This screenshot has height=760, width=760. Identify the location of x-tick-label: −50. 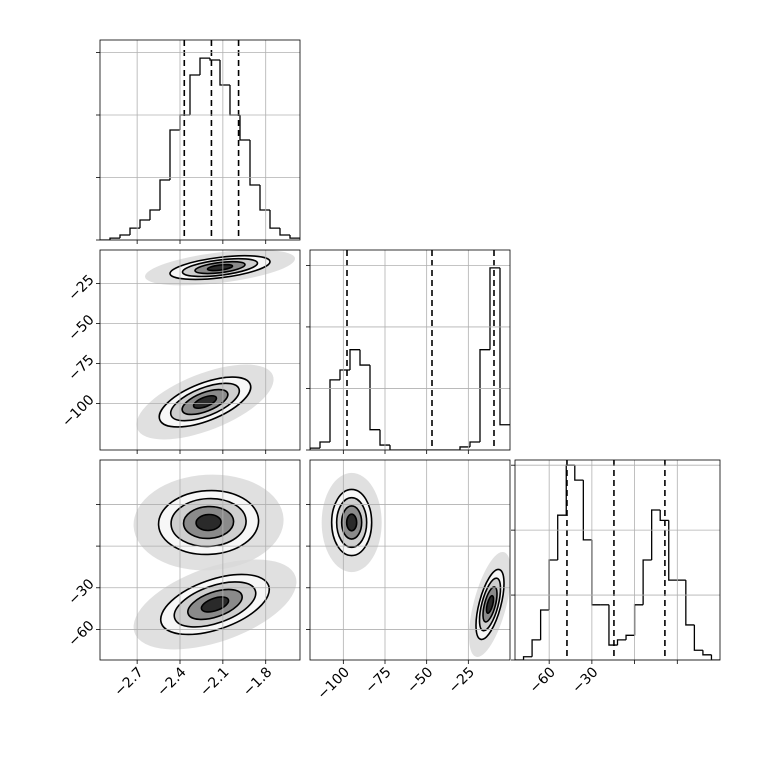
(420, 680).